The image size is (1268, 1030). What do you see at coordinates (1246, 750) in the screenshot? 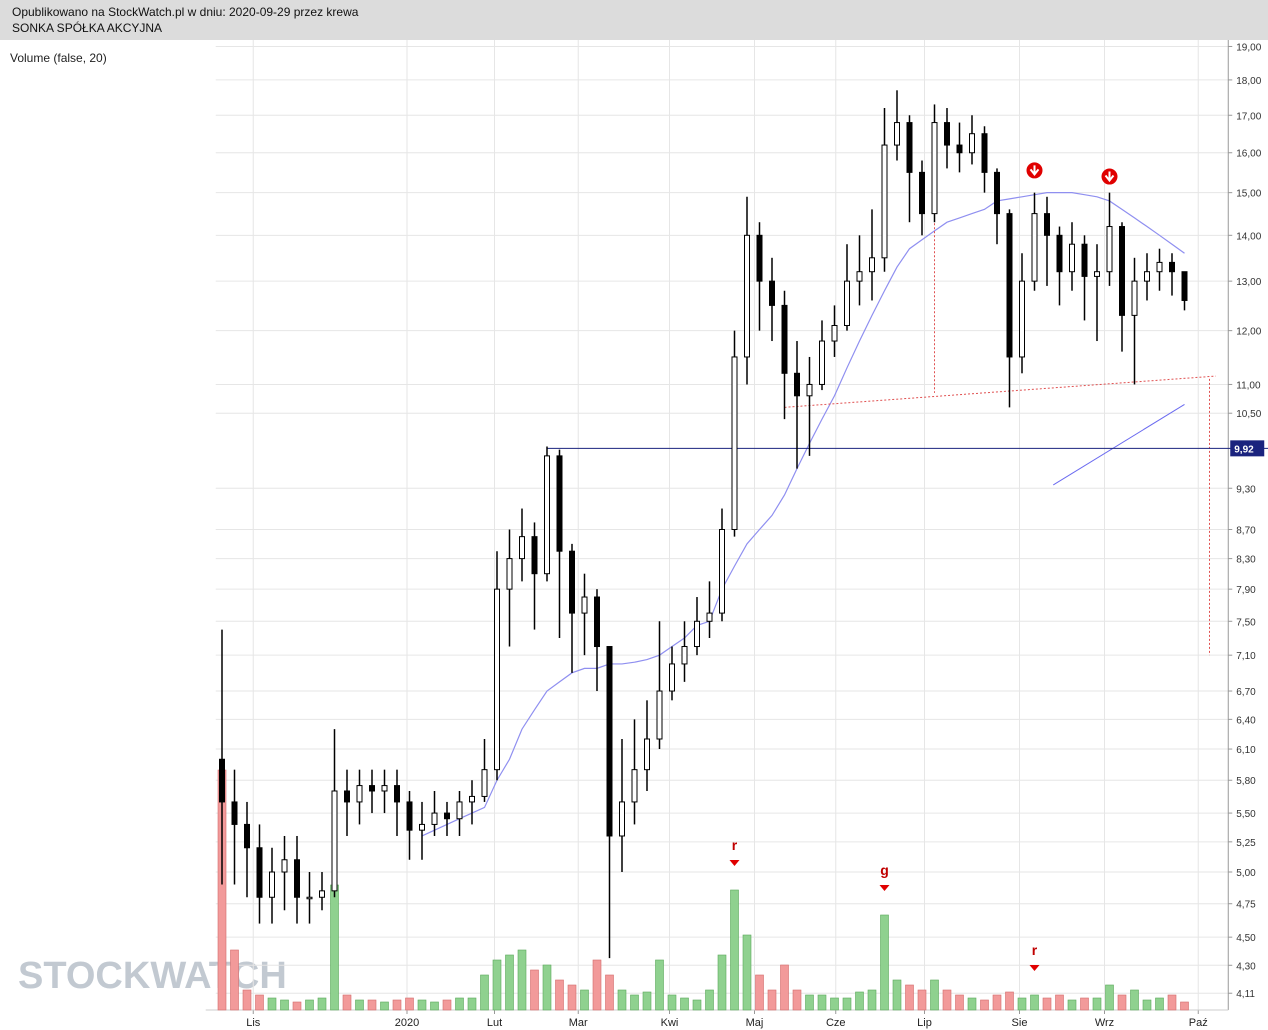
I see `y-tick-label: 6,10` at bounding box center [1246, 750].